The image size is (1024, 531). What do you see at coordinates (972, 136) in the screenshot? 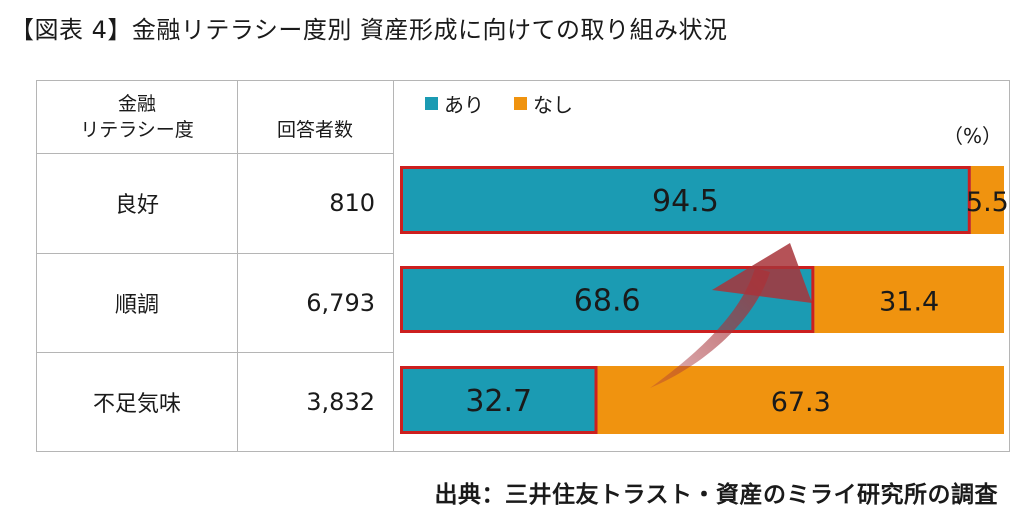
I see `unit-label: （%）` at bounding box center [972, 136].